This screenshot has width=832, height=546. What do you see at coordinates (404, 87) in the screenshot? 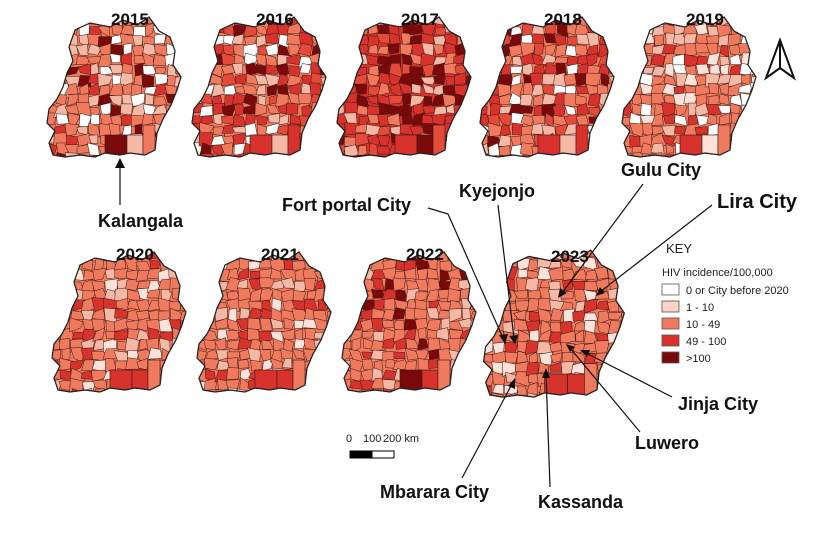
I see `map-2017` at bounding box center [404, 87].